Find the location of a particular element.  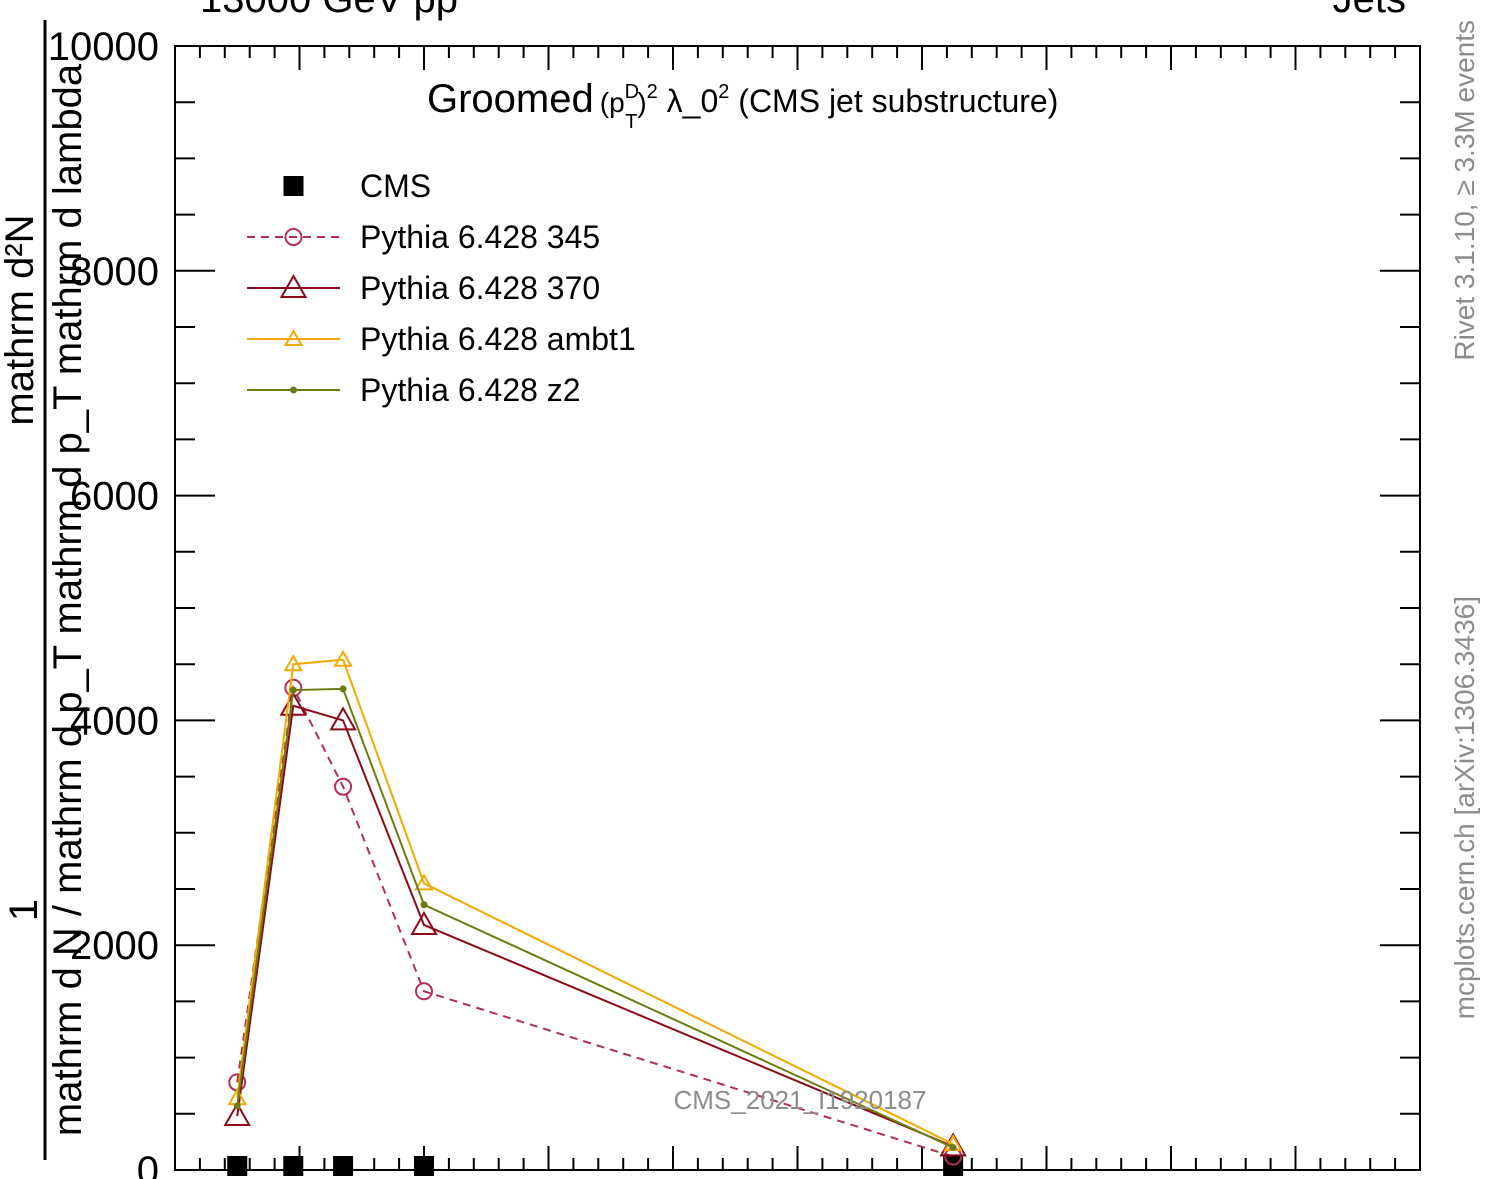

title-lead: Groomed is located at coordinates (510, 99).